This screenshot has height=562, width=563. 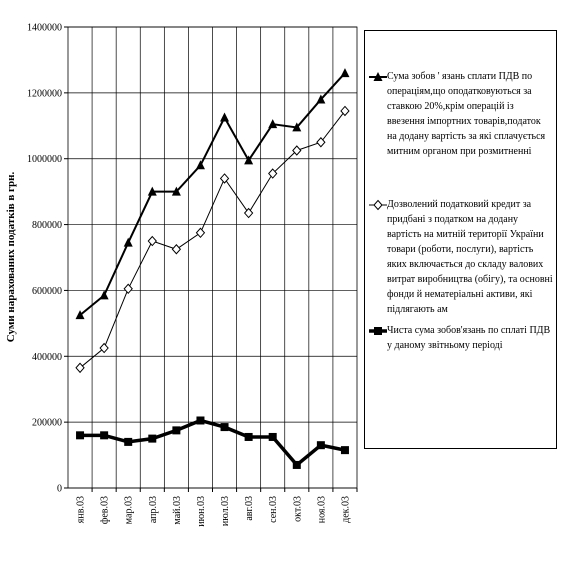 I want to click on x-tick-label: окт.03, so click(x=297, y=509).